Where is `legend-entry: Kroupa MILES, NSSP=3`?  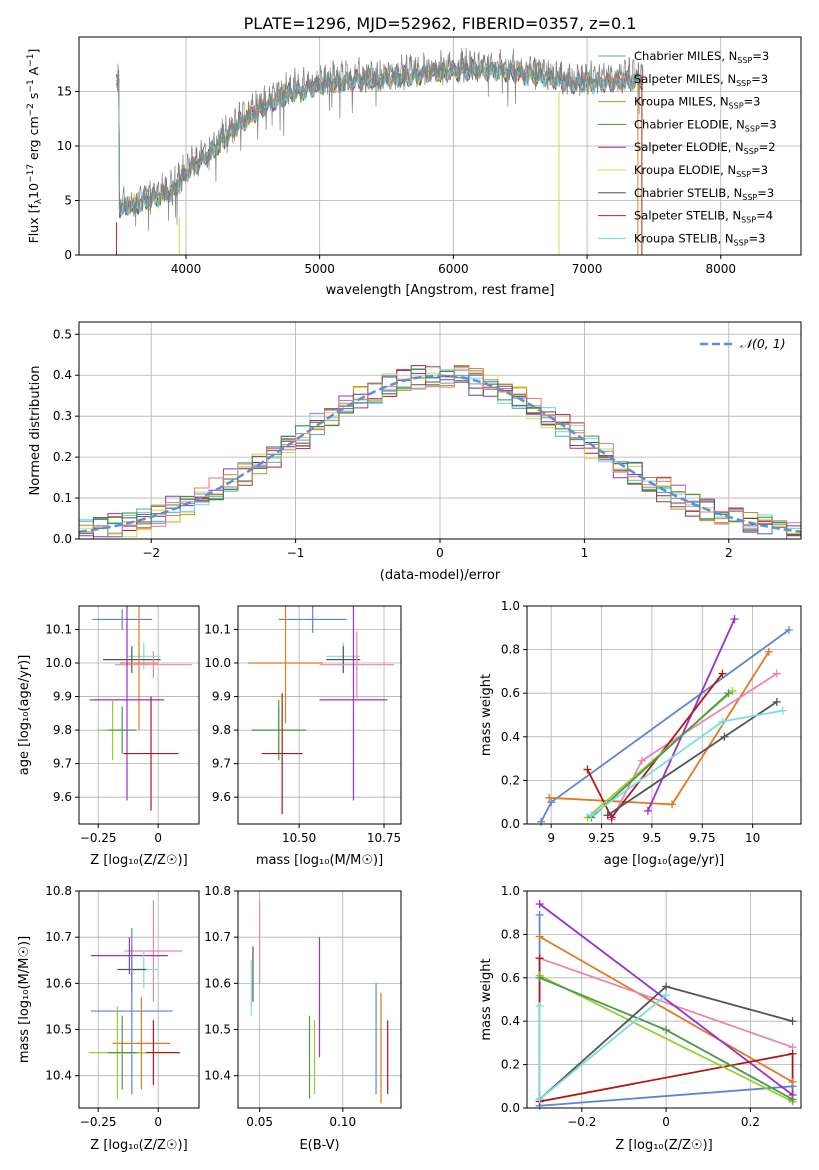 legend-entry: Kroupa MILES, NSSP=3 is located at coordinates (697, 103).